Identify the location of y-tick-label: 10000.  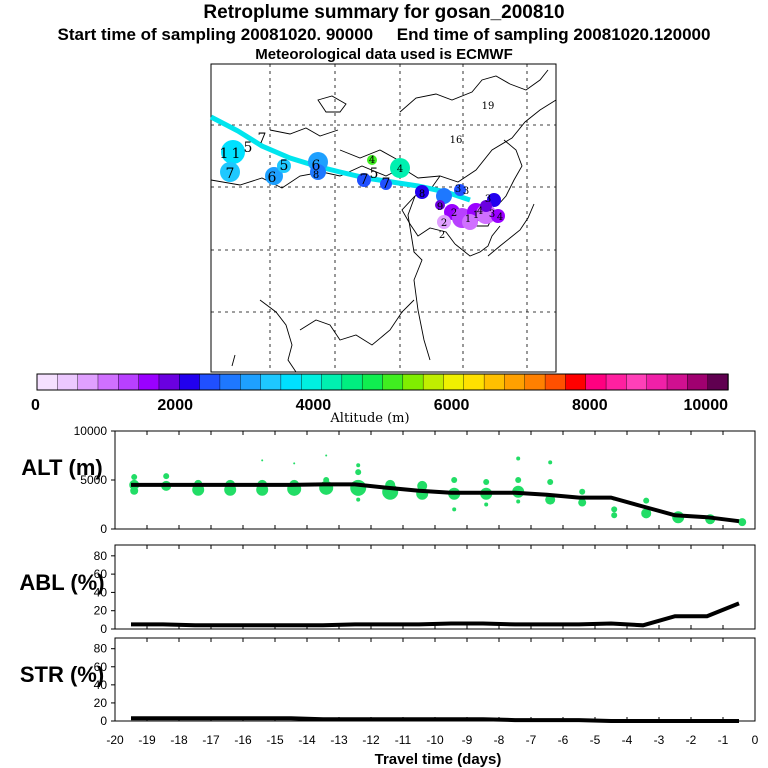
(91, 431).